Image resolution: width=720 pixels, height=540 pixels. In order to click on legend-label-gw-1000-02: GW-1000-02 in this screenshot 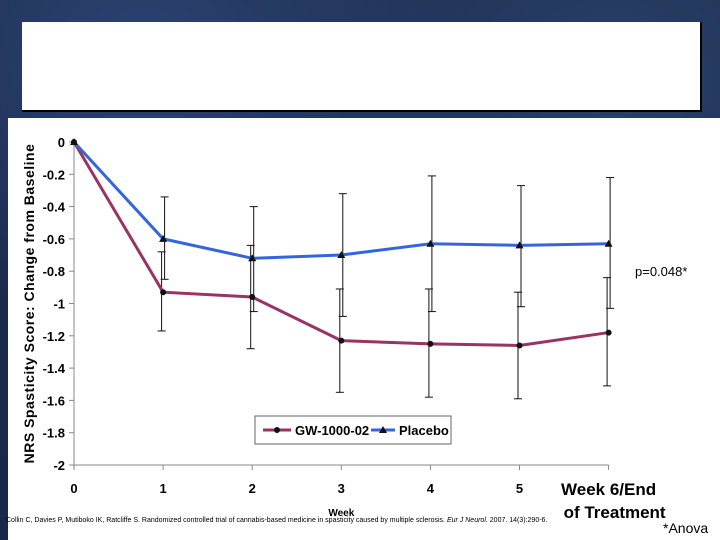, I will do `click(332, 430)`.